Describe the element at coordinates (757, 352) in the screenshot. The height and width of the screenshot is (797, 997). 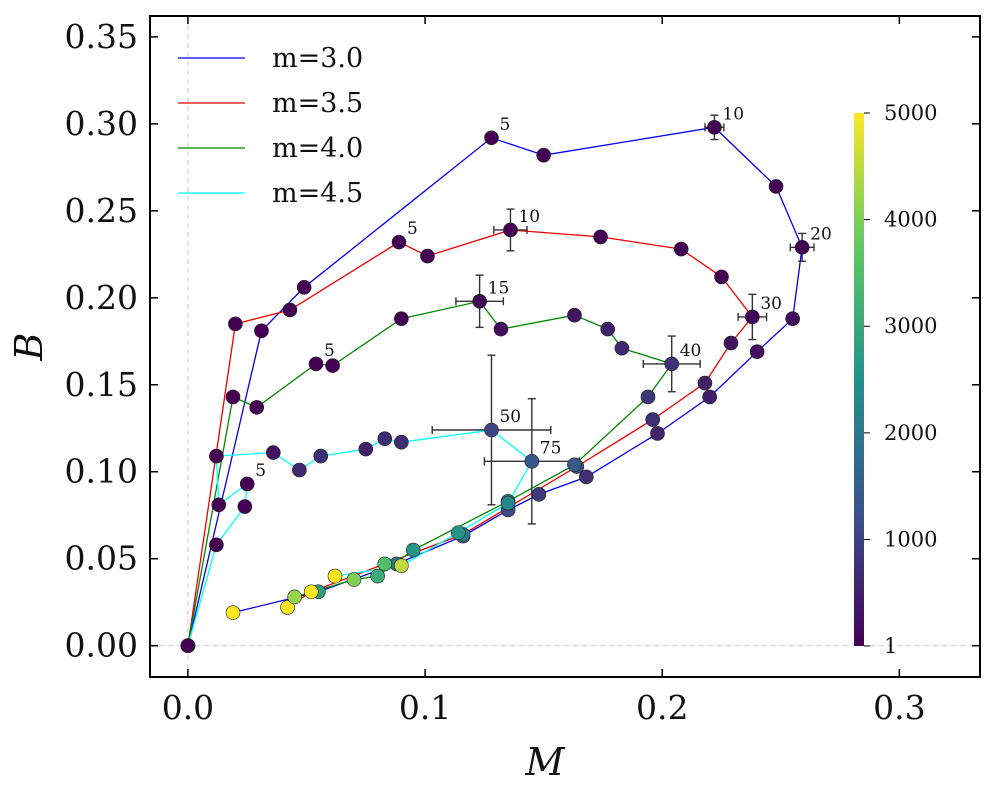
I see `data-point-m=3.0-9` at that location.